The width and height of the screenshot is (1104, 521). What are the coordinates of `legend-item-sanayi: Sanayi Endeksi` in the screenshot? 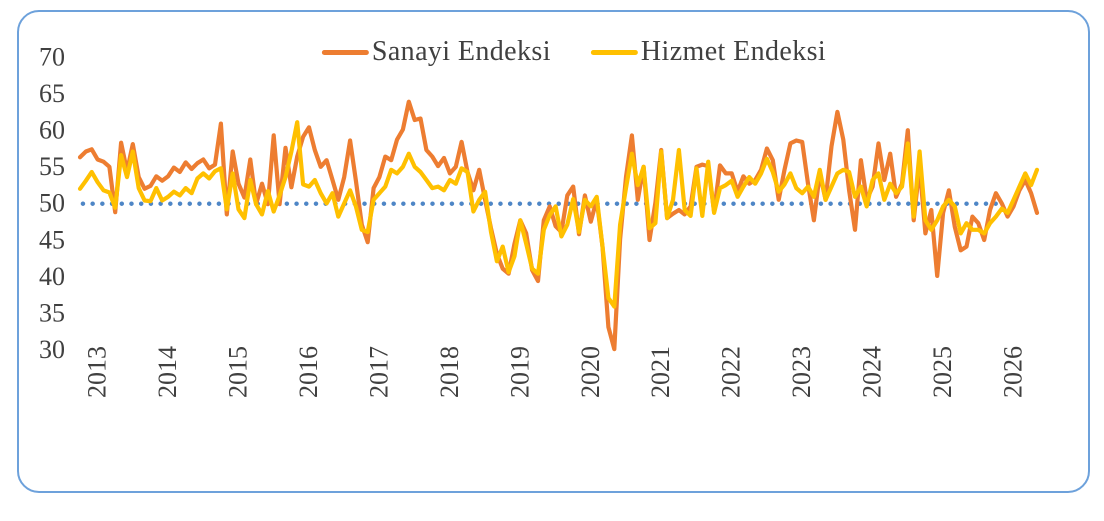 It's located at (436, 51).